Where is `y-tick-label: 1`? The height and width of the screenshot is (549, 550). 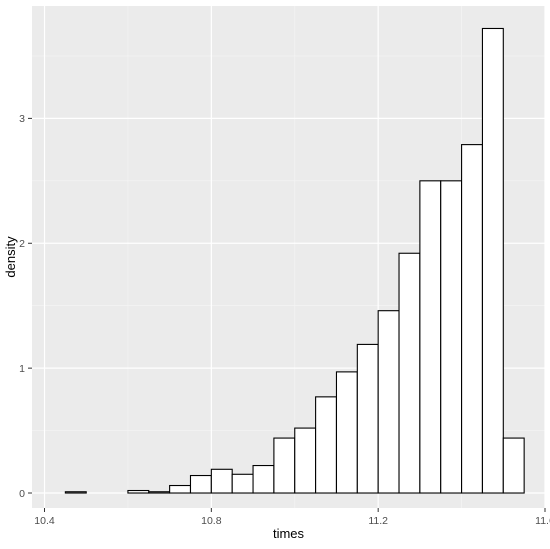
y-tick-label: 1 is located at coordinates (22, 369).